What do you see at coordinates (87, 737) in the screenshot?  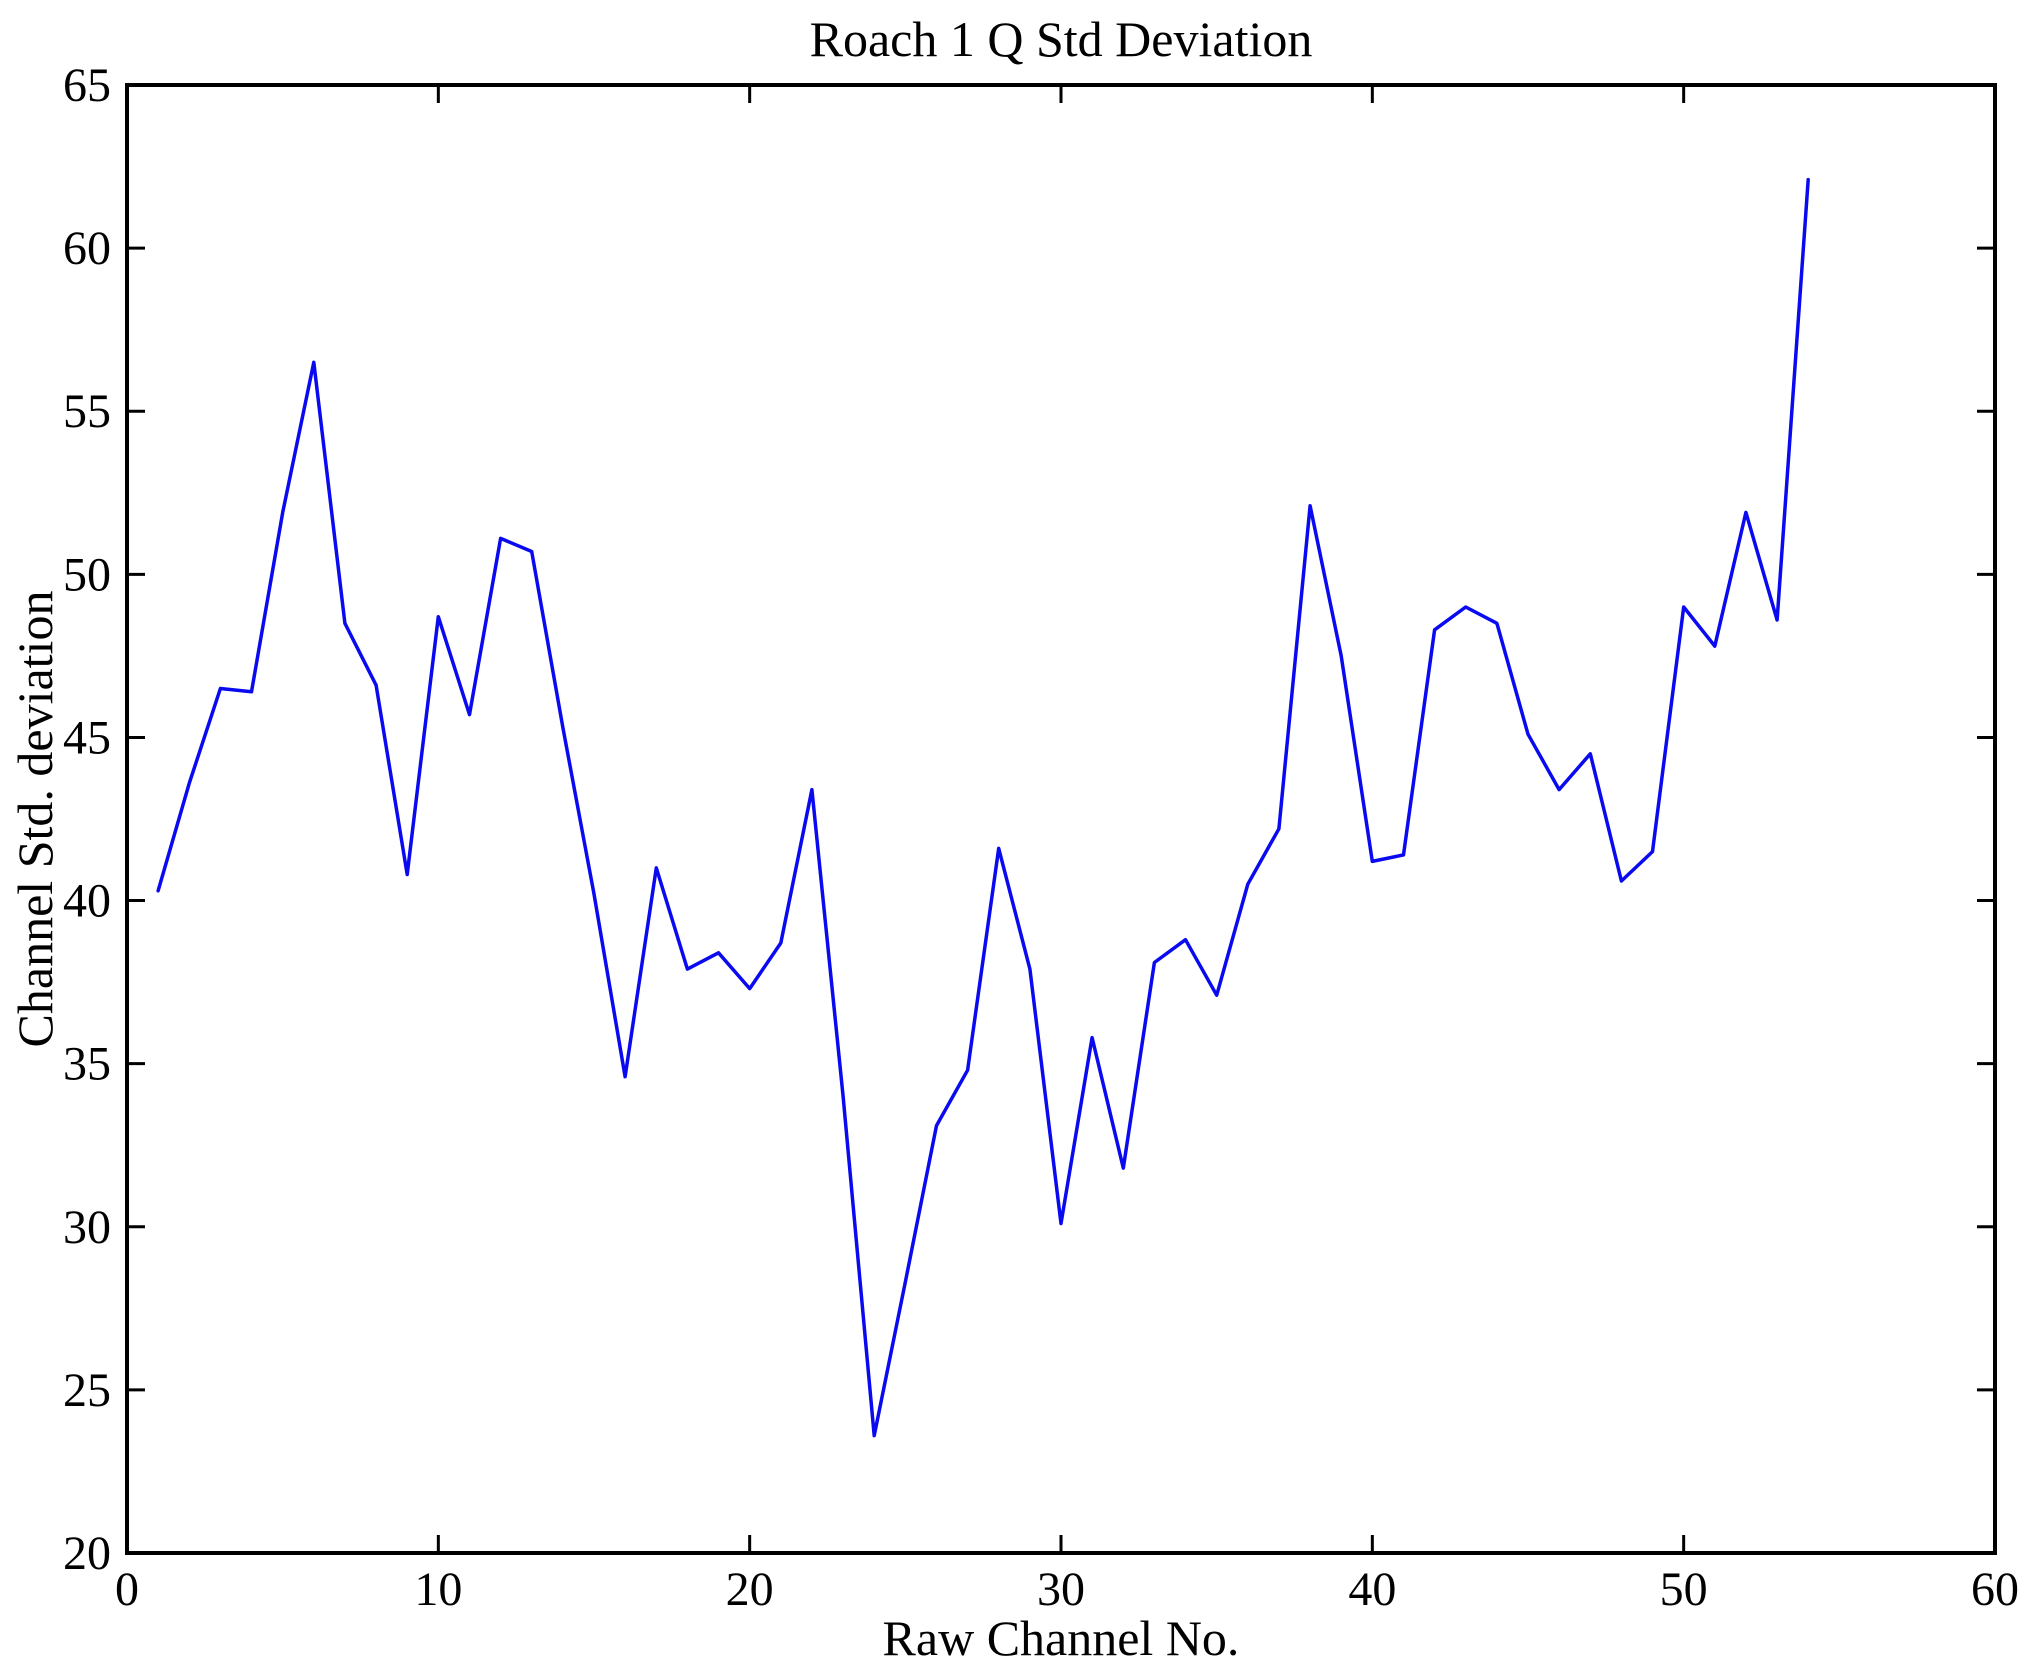 I see `y-tick-label: 45` at bounding box center [87, 737].